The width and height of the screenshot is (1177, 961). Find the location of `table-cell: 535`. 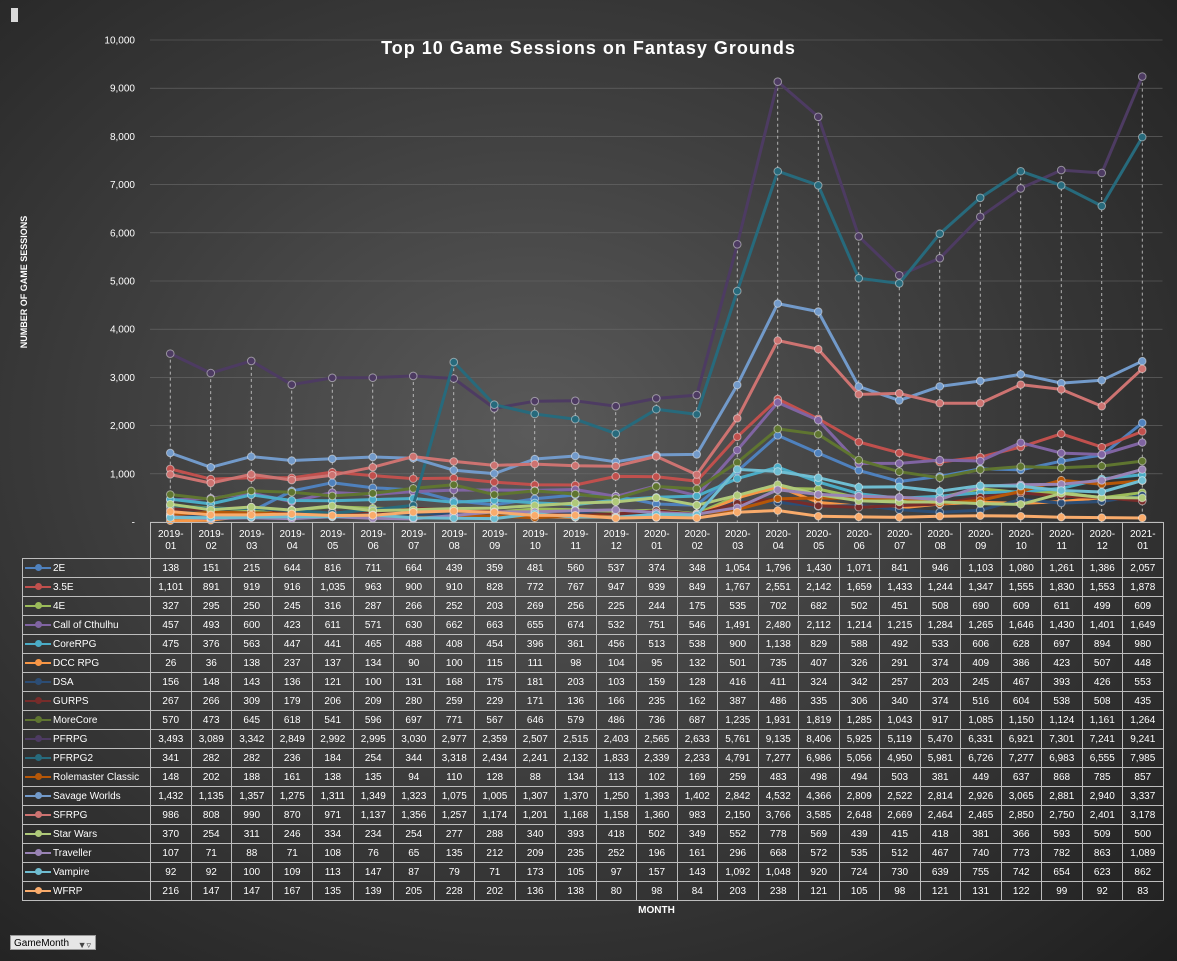

table-cell: 535 is located at coordinates (738, 606).